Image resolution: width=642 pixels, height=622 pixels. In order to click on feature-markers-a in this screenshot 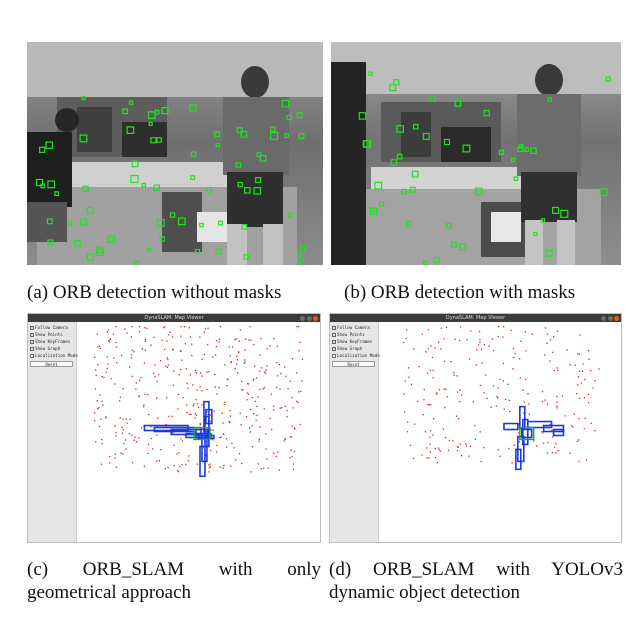, I will do `click(171, 180)`.